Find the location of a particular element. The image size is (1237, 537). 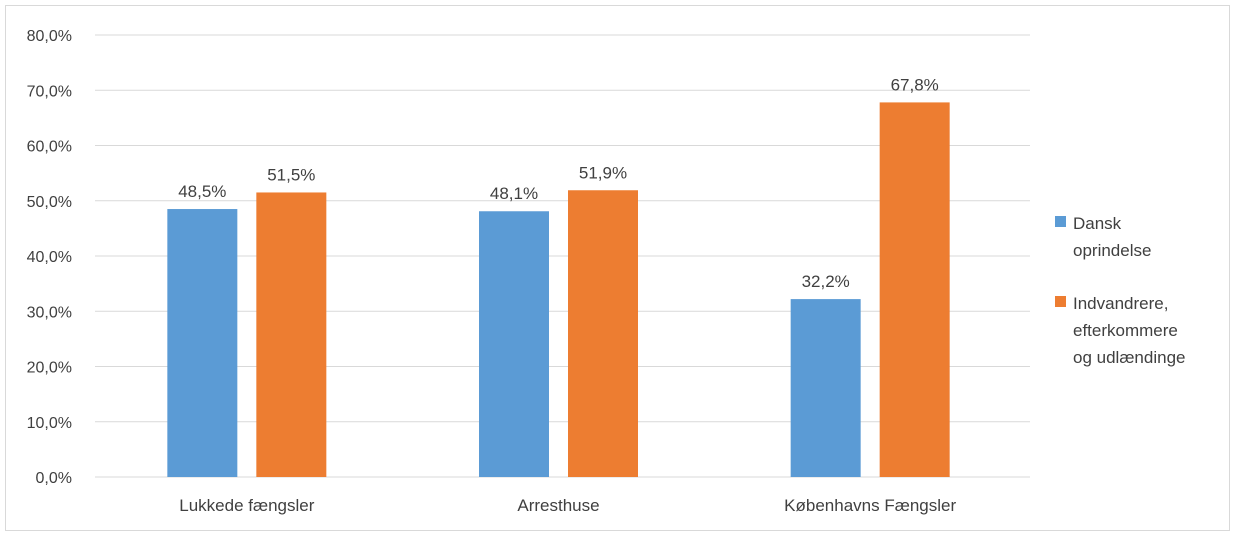

data-label-indvandrere-2: 67,8% is located at coordinates (915, 84).